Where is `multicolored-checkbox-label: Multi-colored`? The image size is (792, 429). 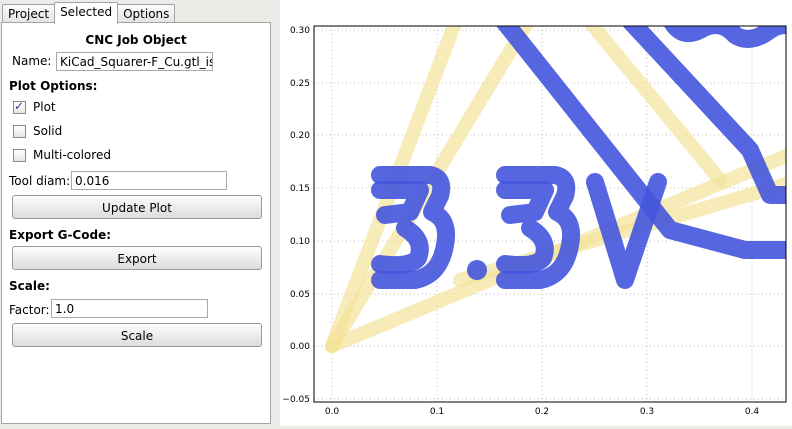
multicolored-checkbox-label: Multi-colored is located at coordinates (72, 155).